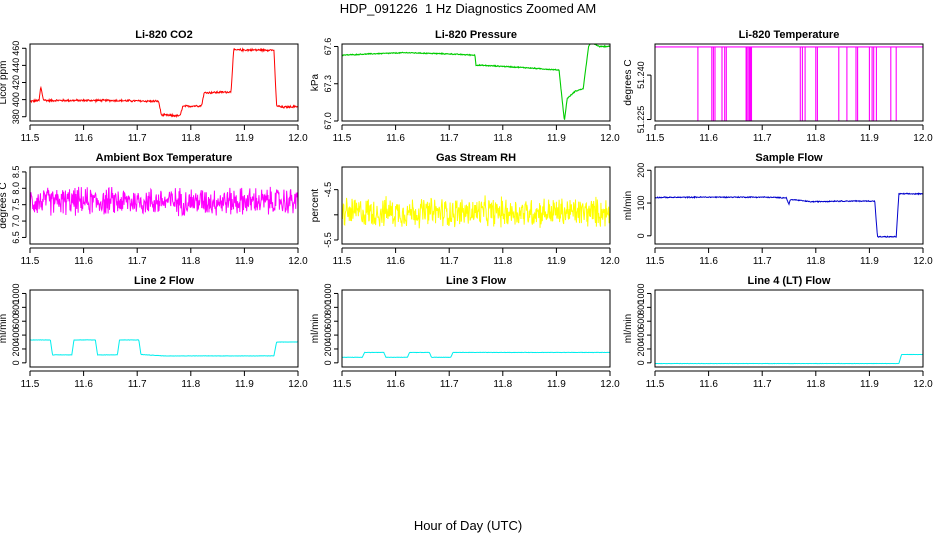 This screenshot has width=936, height=540. I want to click on panel-title: Li-820 Pressure, so click(476, 35).